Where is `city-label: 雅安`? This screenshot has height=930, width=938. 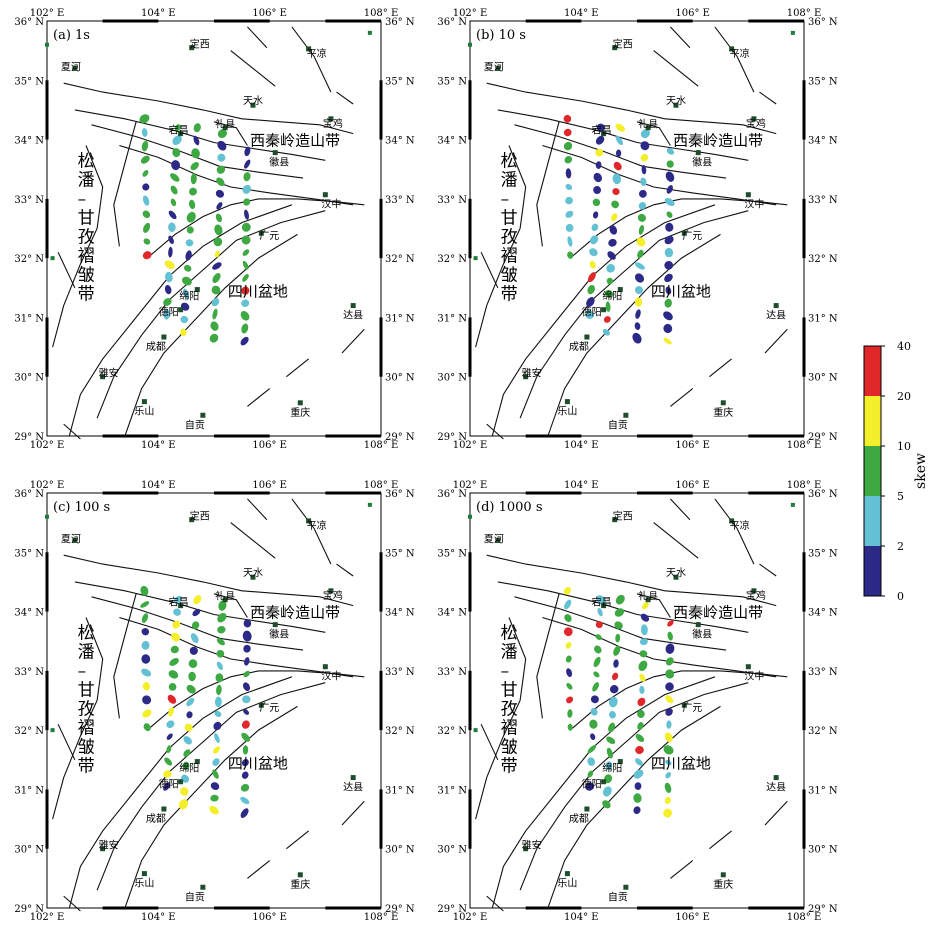
city-label: 雅安 is located at coordinates (532, 373).